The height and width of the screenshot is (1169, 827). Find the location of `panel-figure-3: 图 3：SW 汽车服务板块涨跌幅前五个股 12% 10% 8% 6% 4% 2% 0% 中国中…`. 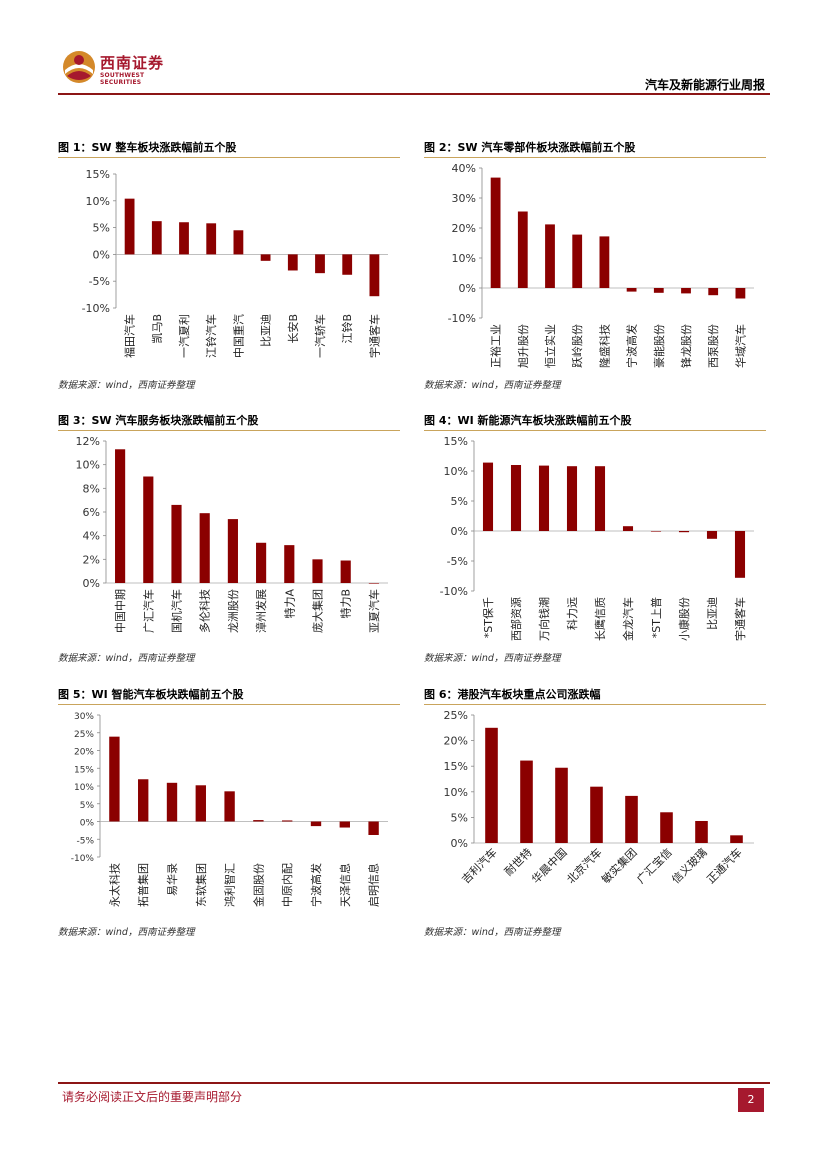

panel-figure-3: 图 3：SW 汽车服务板块涨跌幅前五个股 12% 10% 8% 6% 4% 2% 0% 中国中… is located at coordinates (229, 538).